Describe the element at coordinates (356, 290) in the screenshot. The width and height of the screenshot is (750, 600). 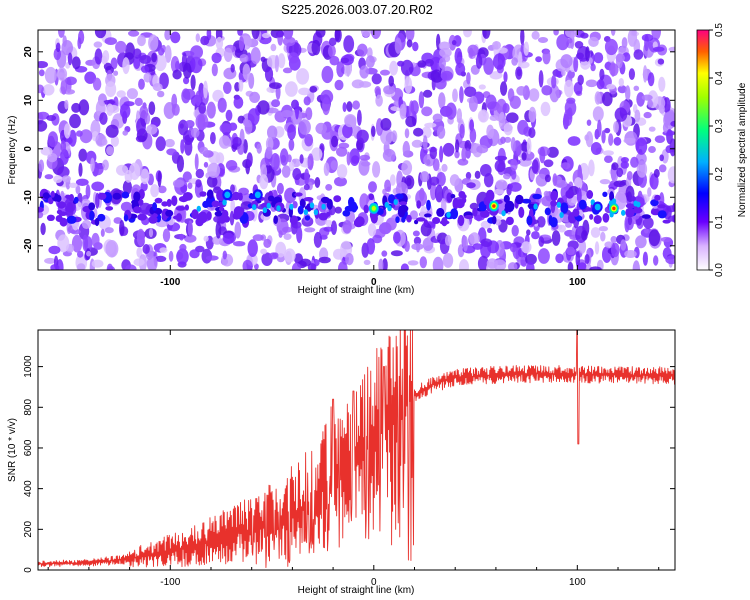
I see `spectrogram-xlabel: Height of straight line (km)` at that location.